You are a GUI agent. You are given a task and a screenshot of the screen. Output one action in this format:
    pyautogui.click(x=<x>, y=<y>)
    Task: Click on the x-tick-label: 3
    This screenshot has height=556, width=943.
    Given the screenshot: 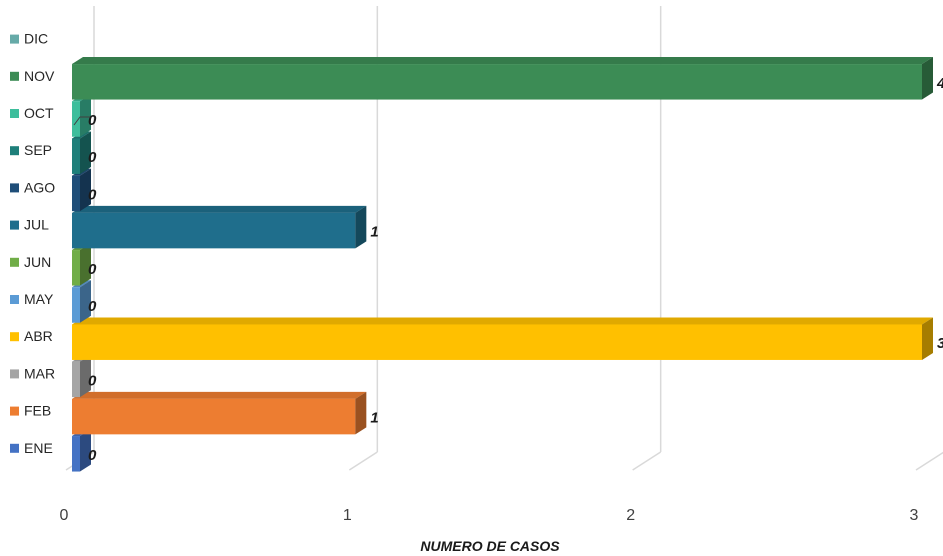 What is the action you would take?
    pyautogui.click(x=914, y=515)
    